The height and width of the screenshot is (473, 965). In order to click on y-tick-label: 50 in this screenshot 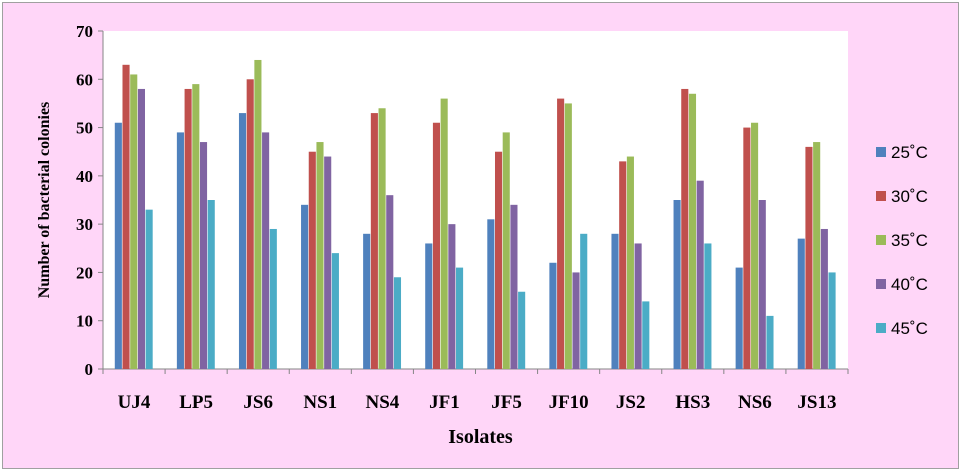, I will do `click(84, 128)`.